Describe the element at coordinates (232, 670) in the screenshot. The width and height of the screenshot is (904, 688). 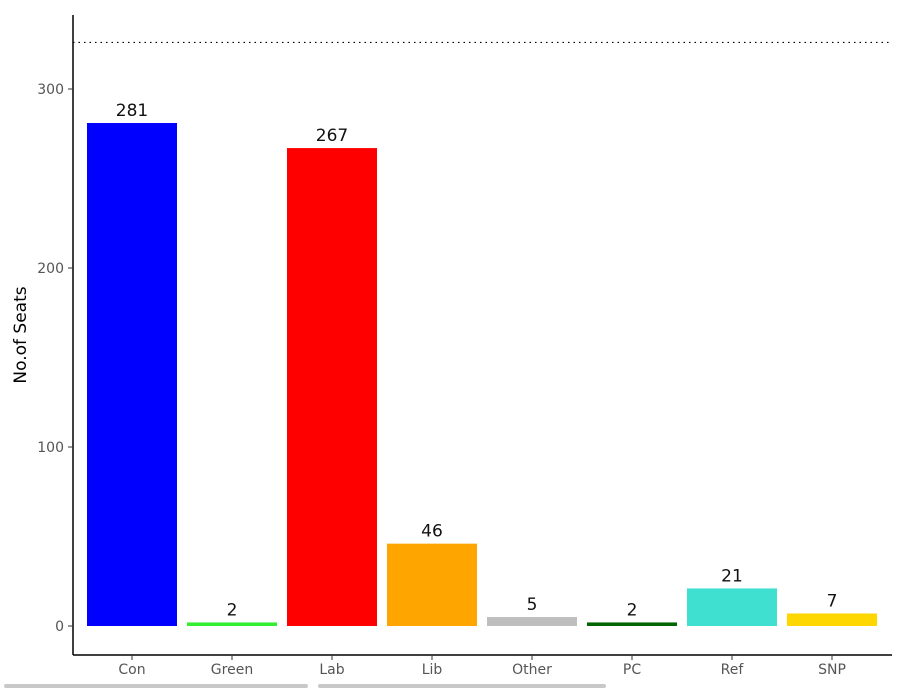
I see `x-tick-label: Green` at that location.